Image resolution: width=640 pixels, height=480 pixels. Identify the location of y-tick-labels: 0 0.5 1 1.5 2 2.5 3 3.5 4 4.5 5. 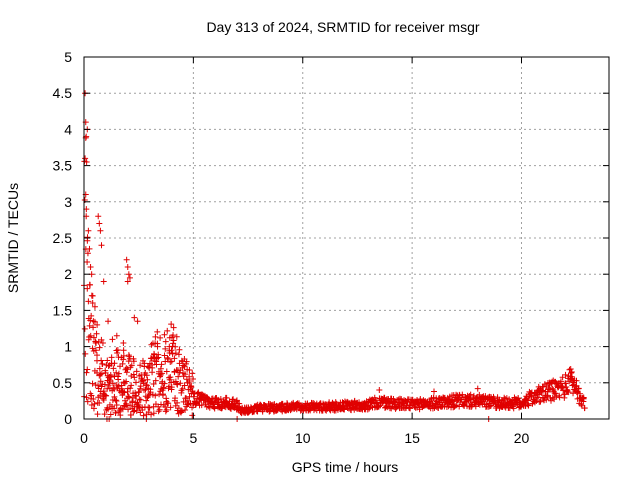
(63, 238).